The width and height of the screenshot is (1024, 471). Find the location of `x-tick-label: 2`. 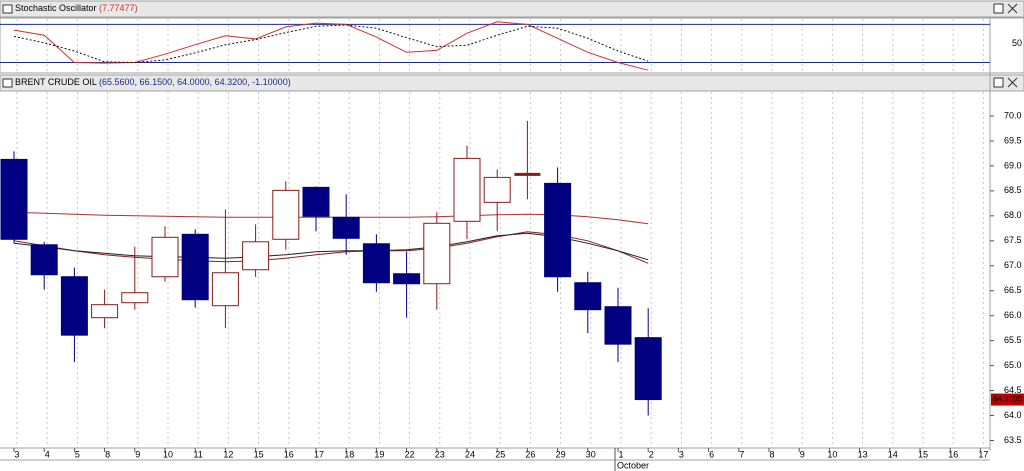

x-tick-label: 2 is located at coordinates (651, 454).